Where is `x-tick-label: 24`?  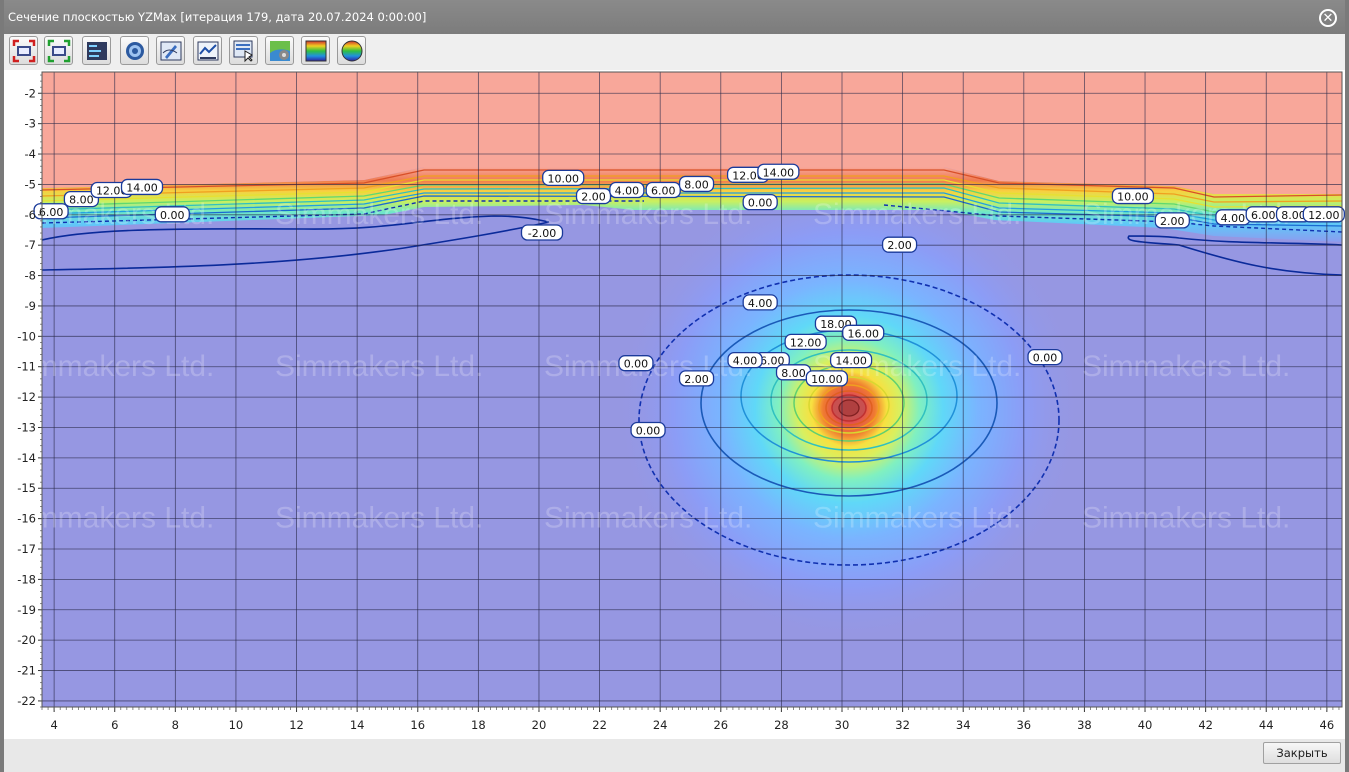
x-tick-label: 24 is located at coordinates (660, 725).